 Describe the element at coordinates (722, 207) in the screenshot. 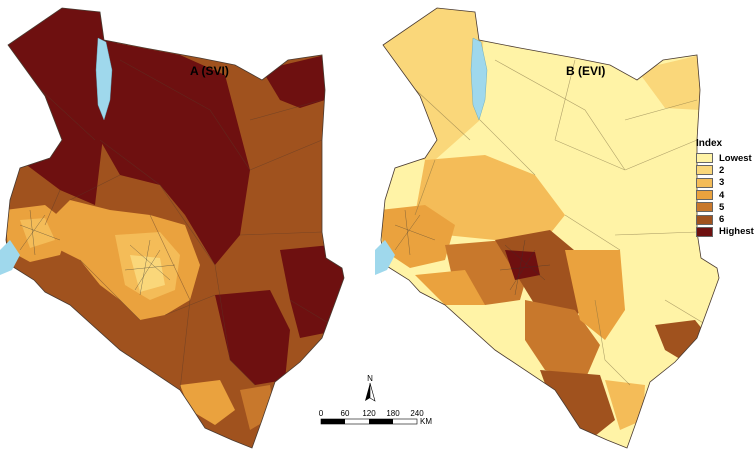

I see `legend-label: 5` at that location.